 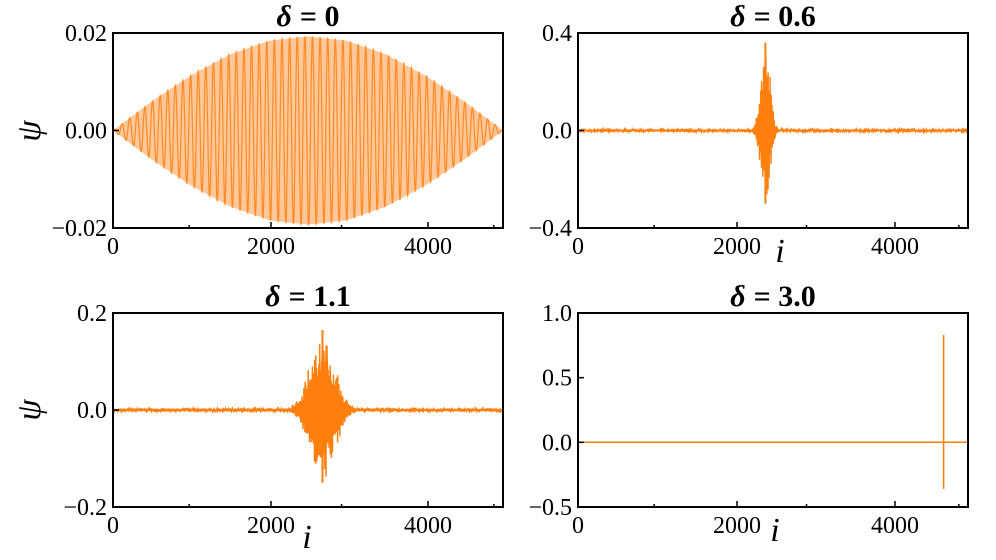 What do you see at coordinates (79, 229) in the screenshot?
I see `y-tick-label: −0.02` at bounding box center [79, 229].